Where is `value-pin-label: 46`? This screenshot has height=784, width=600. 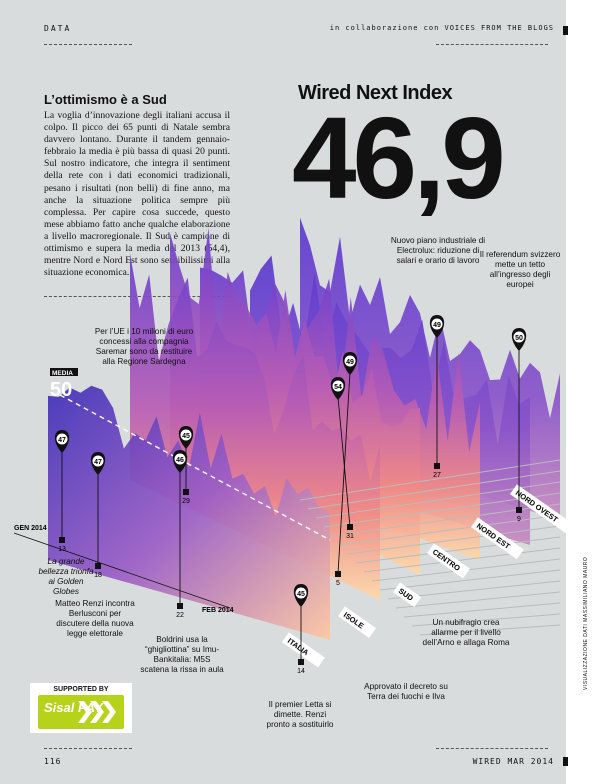 value-pin-label: 46 is located at coordinates (180, 460).